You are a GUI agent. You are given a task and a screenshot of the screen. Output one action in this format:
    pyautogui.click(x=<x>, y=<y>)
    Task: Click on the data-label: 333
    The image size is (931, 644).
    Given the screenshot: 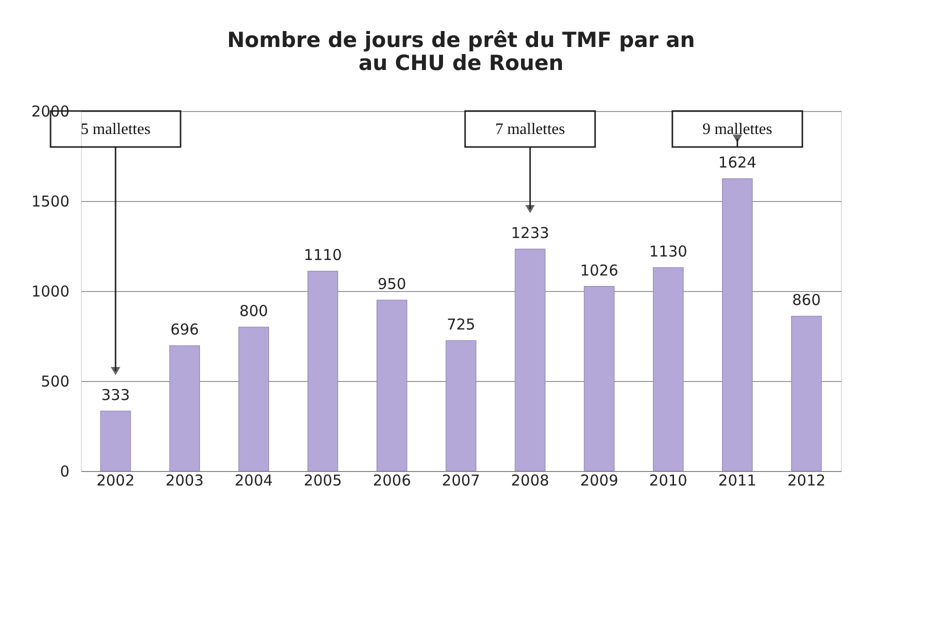 What is the action you would take?
    pyautogui.click(x=115, y=395)
    